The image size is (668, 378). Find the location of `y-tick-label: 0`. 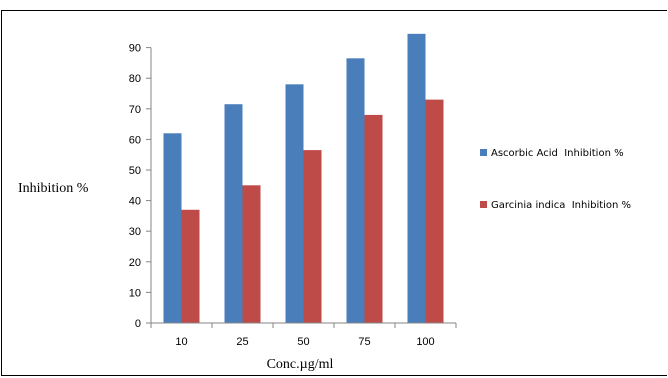

y-tick-label: 0 is located at coordinates (138, 324).